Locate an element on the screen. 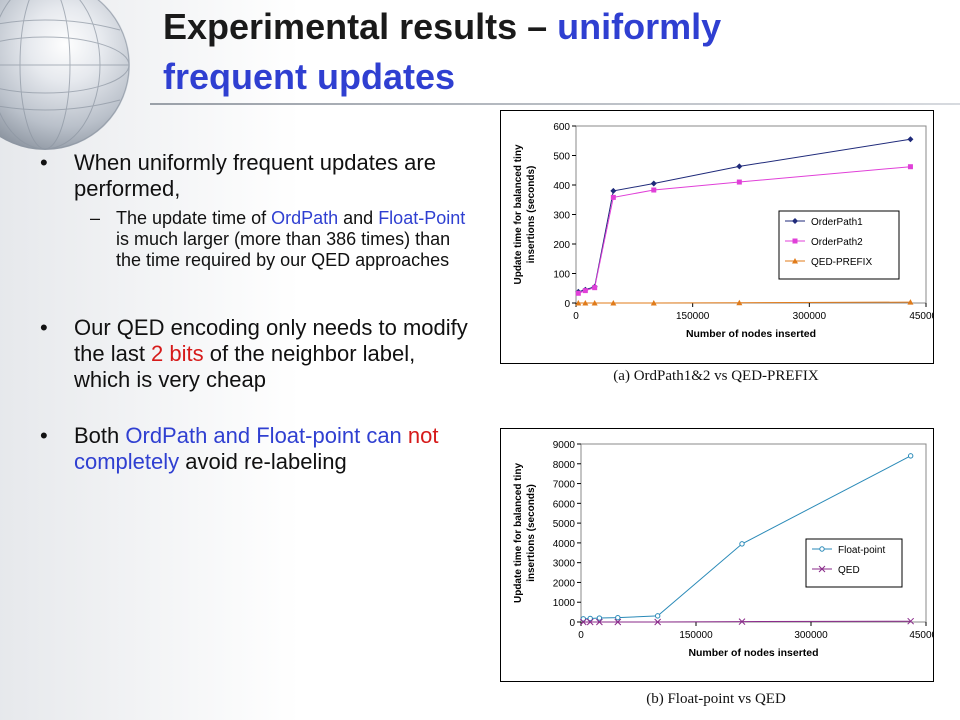  legend-label: OrderPath1 is located at coordinates (837, 222).